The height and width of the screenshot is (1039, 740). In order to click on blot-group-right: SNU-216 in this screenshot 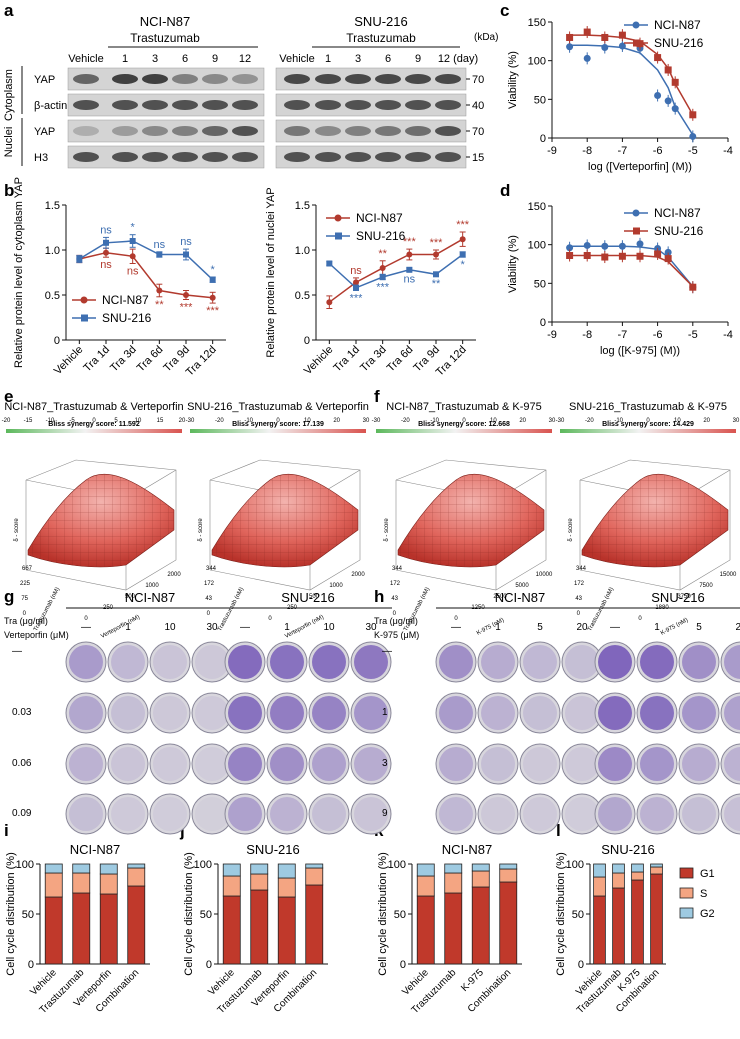, I will do `click(380, 21)`.